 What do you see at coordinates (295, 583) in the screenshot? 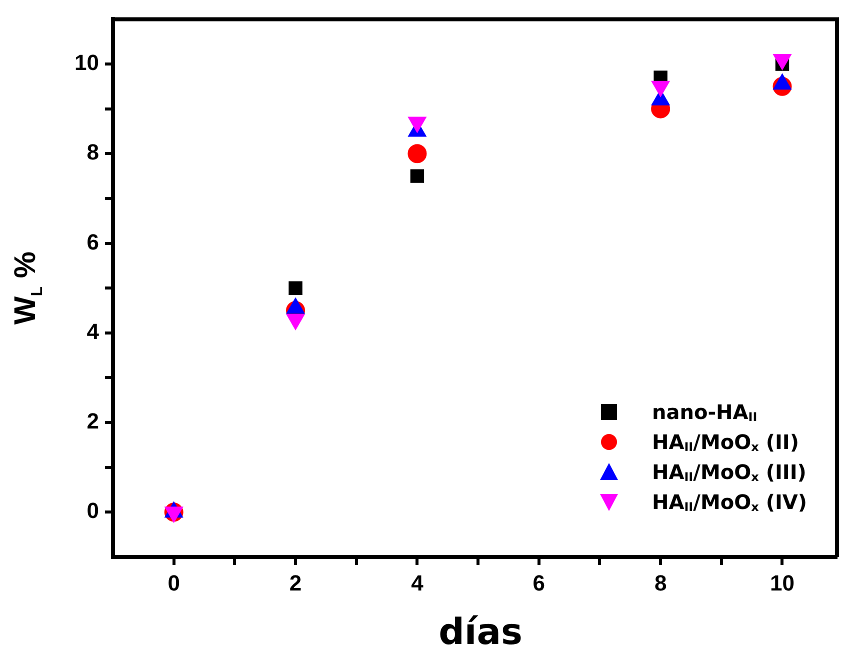
I see `x-tick-label: 2` at bounding box center [295, 583].